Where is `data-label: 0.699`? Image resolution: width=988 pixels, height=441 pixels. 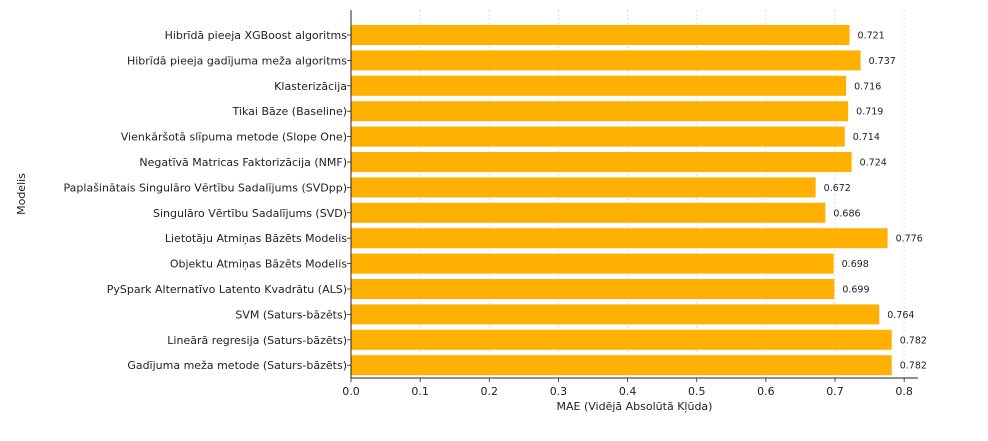
data-label: 0.699 is located at coordinates (855, 290).